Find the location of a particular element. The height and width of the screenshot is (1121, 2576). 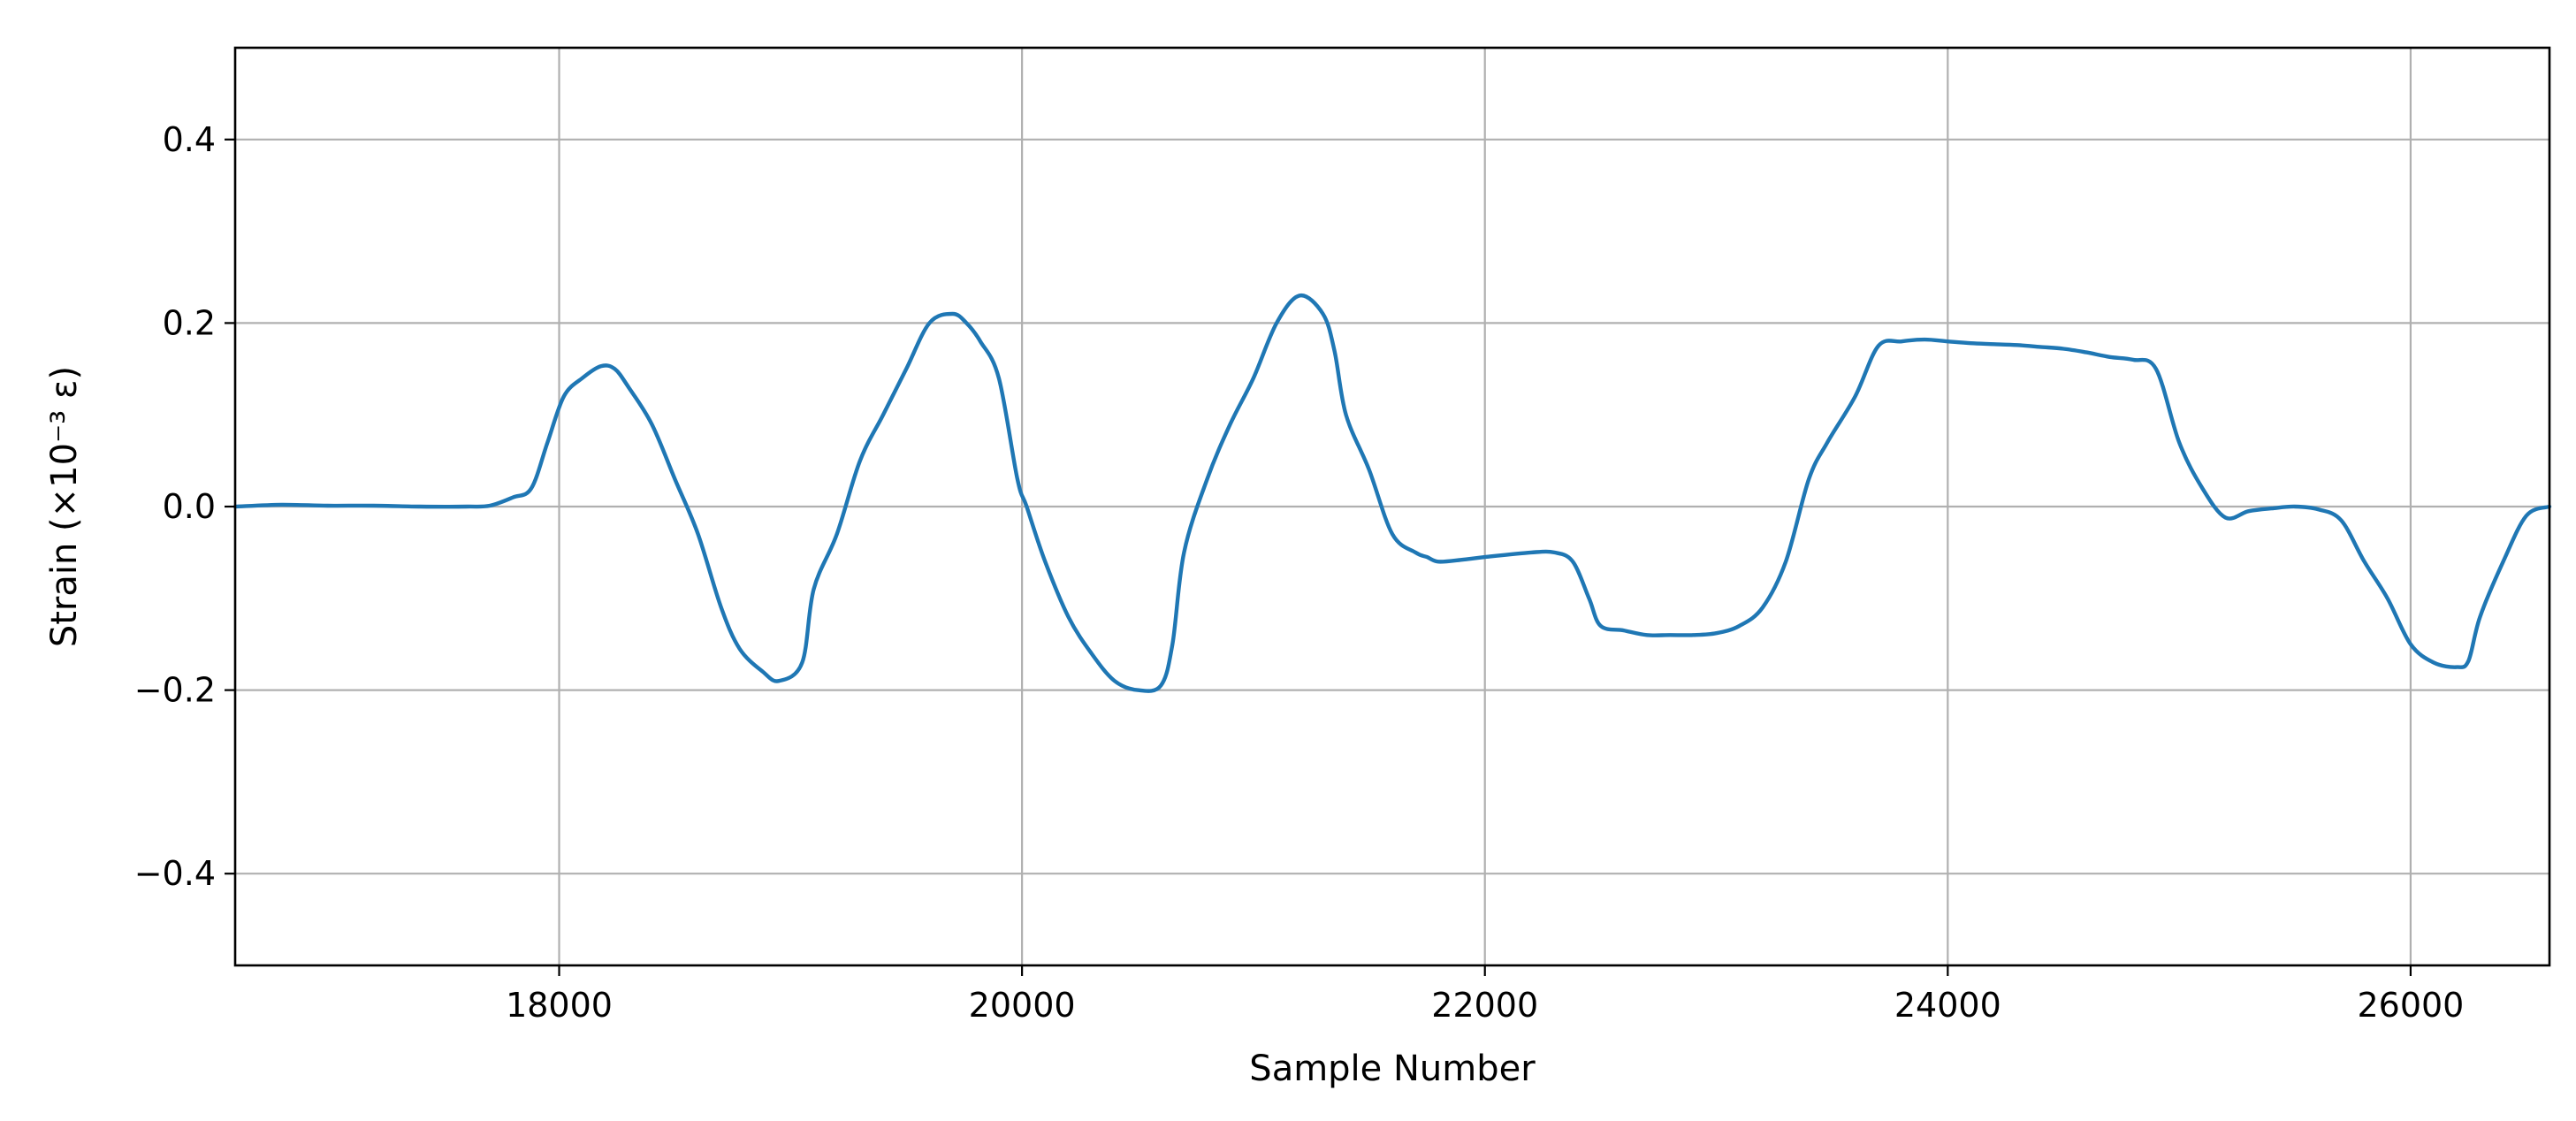

y-tick-label: 0.2 is located at coordinates (189, 322).